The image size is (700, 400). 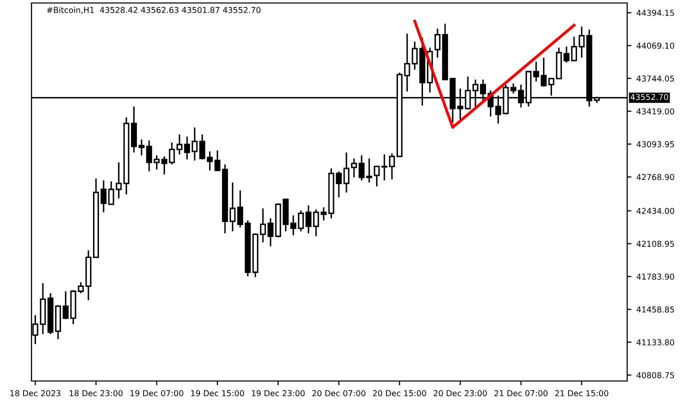 What do you see at coordinates (655, 243) in the screenshot?
I see `y-tick-label: 42108.95` at bounding box center [655, 243].